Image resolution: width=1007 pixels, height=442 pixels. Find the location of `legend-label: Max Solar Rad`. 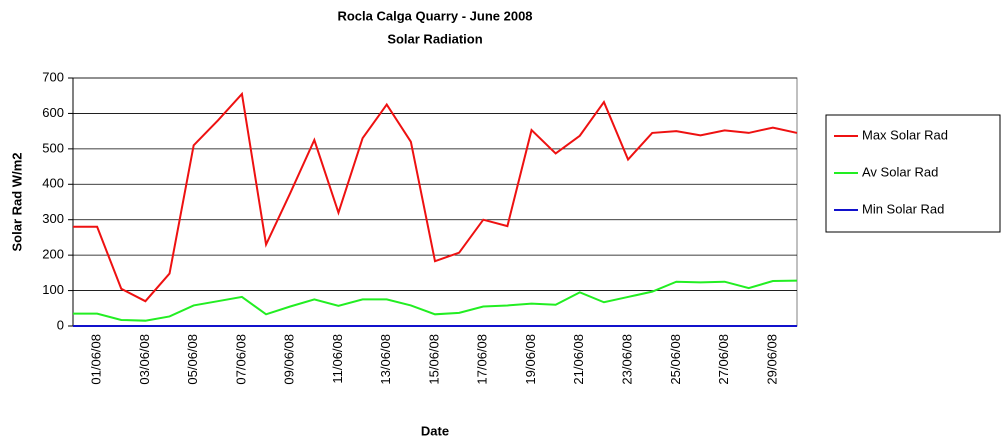

legend-label: Max Solar Rad is located at coordinates (905, 134).